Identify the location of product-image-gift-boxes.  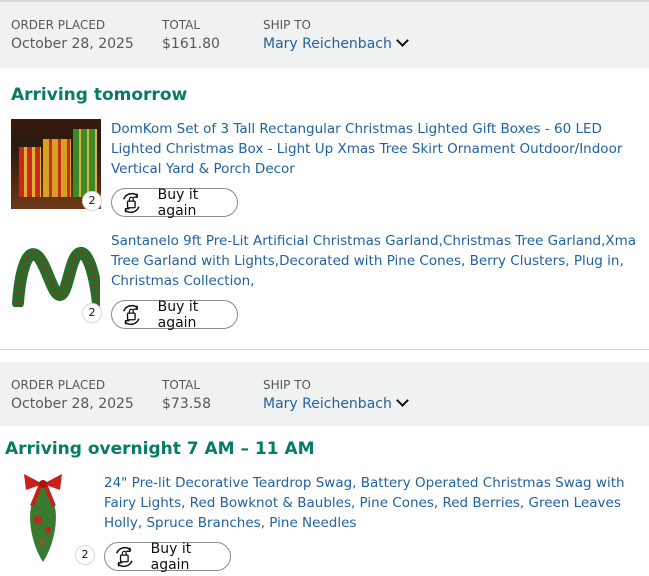
(56, 164).